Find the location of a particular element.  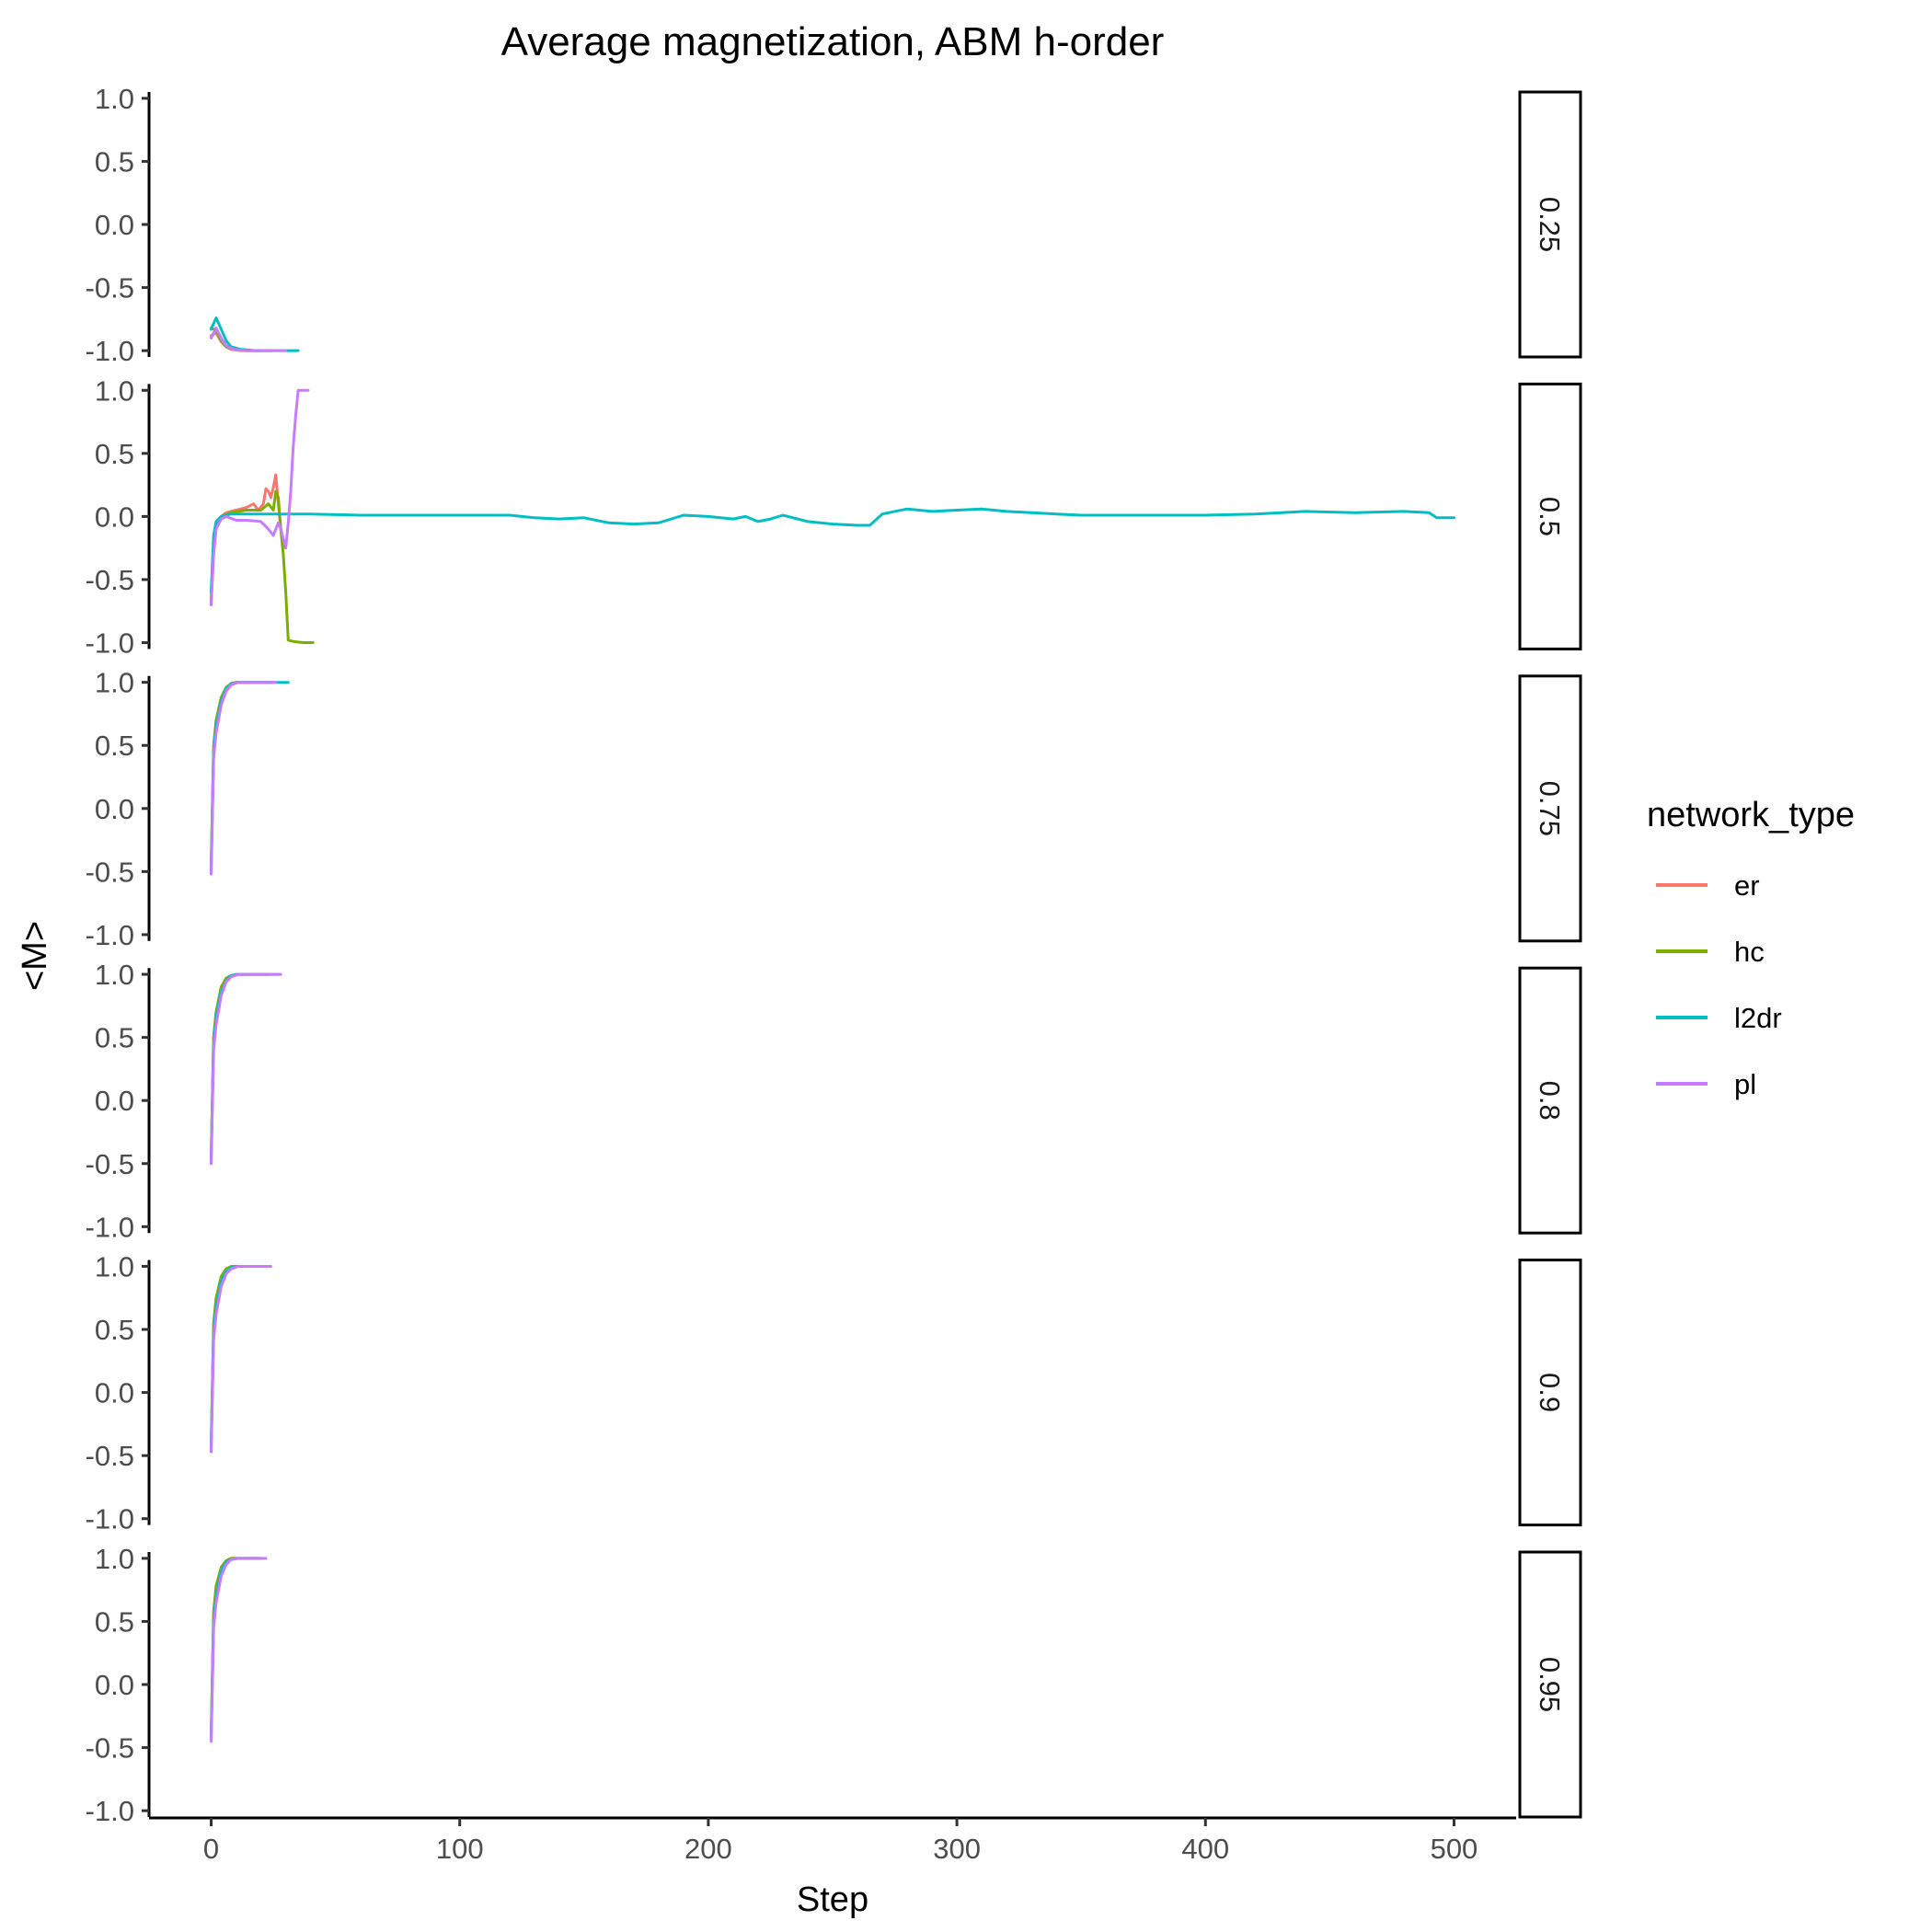

legend-label-er: er is located at coordinates (1747, 885).